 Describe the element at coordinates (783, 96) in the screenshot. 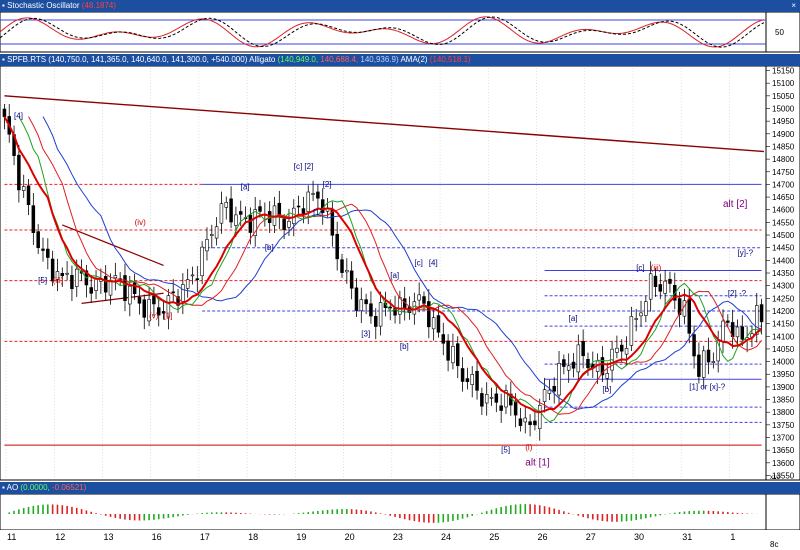

I see `y-tick-label: 15050` at that location.